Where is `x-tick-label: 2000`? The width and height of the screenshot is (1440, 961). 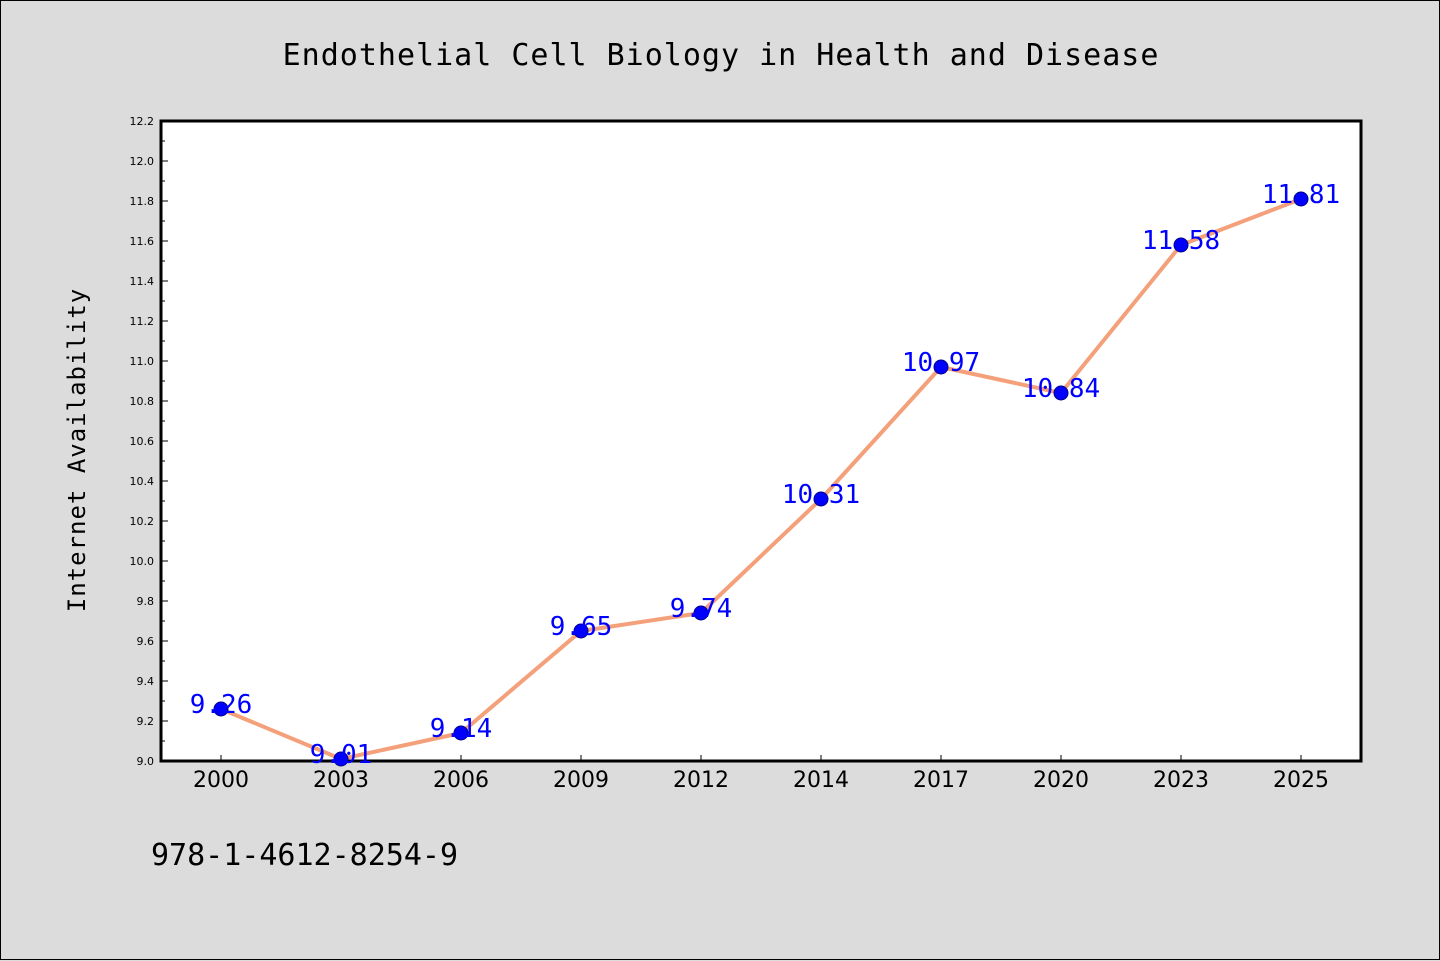 x-tick-label: 2000 is located at coordinates (221, 780).